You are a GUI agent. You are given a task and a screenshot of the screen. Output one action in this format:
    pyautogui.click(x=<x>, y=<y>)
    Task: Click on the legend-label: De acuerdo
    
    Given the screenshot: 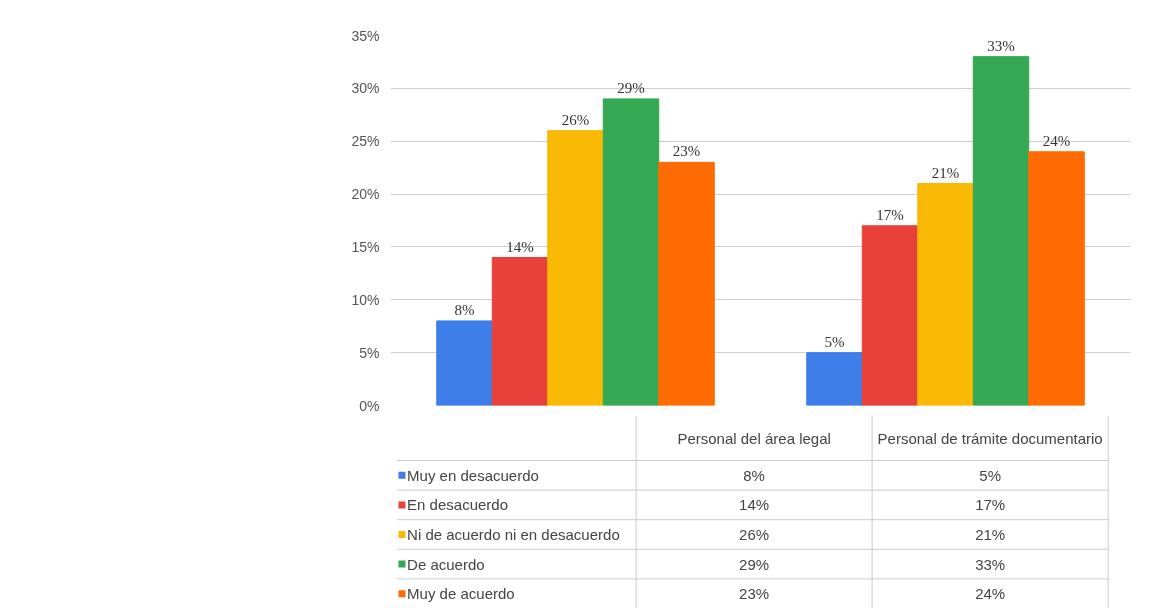 What is the action you would take?
    pyautogui.click(x=446, y=564)
    